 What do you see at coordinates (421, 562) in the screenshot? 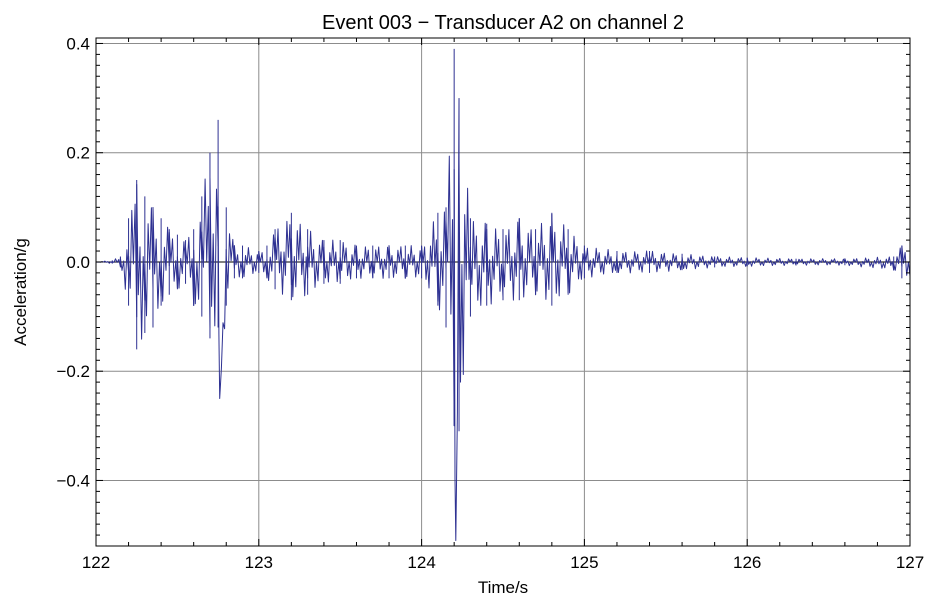
I see `x-tick-label: 124` at bounding box center [421, 562].